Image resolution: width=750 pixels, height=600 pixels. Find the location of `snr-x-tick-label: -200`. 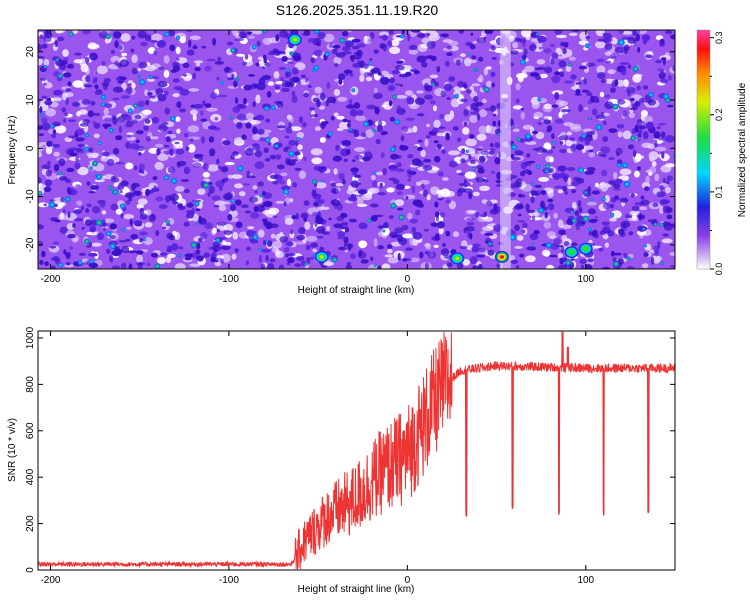

snr-x-tick-label: -200 is located at coordinates (50, 580).